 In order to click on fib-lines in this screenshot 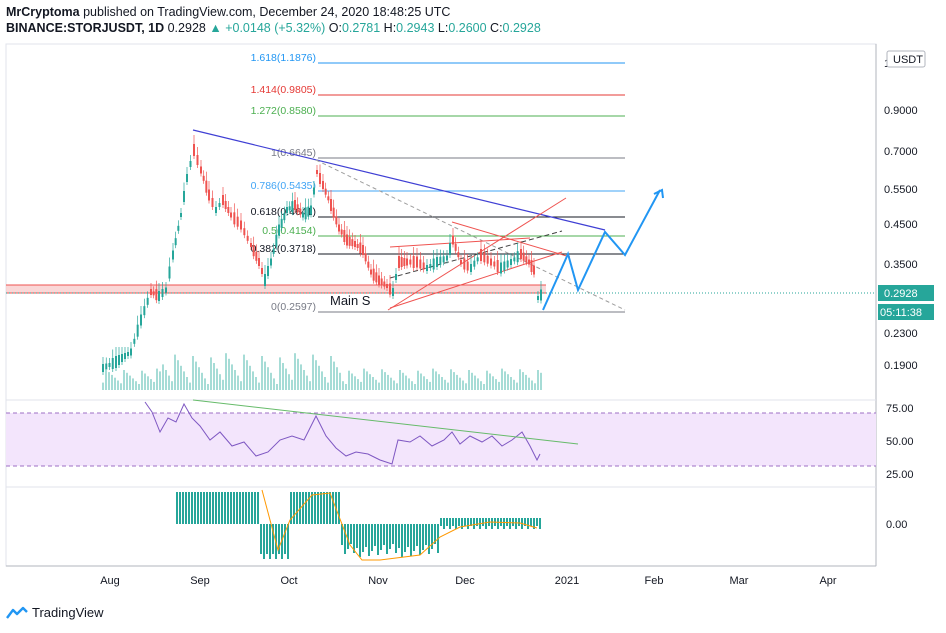, I will do `click(471, 187)`.